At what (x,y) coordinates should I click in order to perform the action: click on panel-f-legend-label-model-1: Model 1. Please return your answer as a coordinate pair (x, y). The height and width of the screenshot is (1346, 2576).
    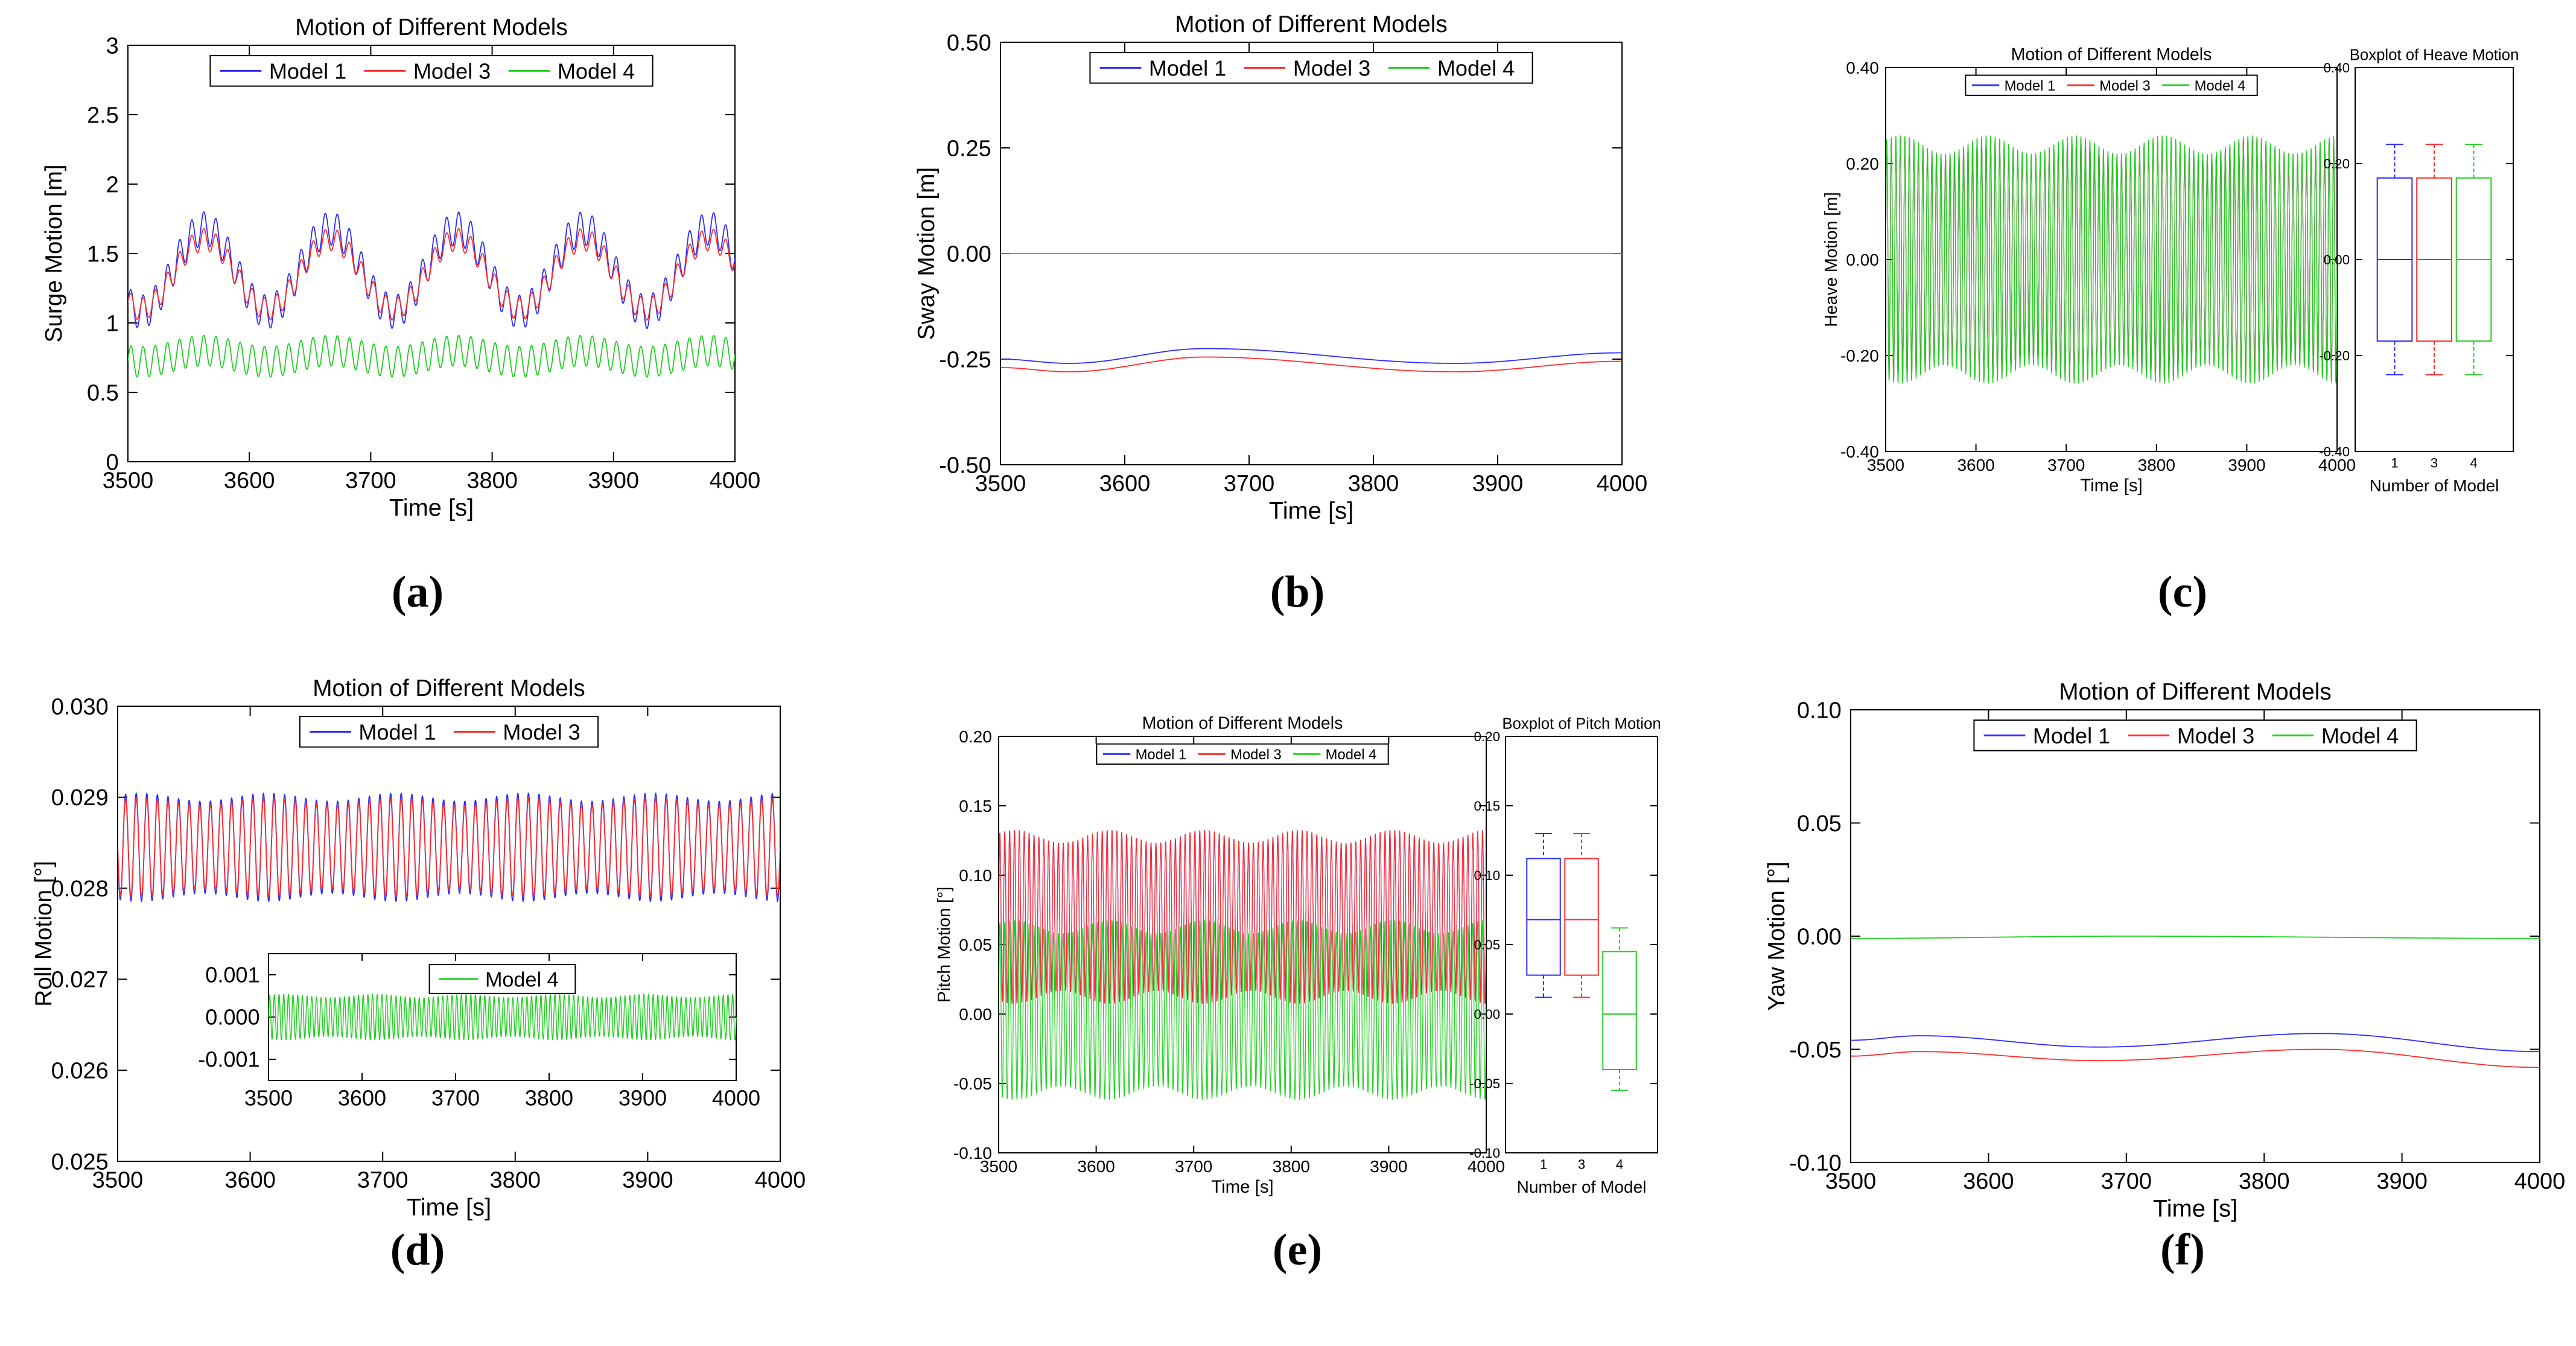
    Looking at the image, I should click on (2071, 736).